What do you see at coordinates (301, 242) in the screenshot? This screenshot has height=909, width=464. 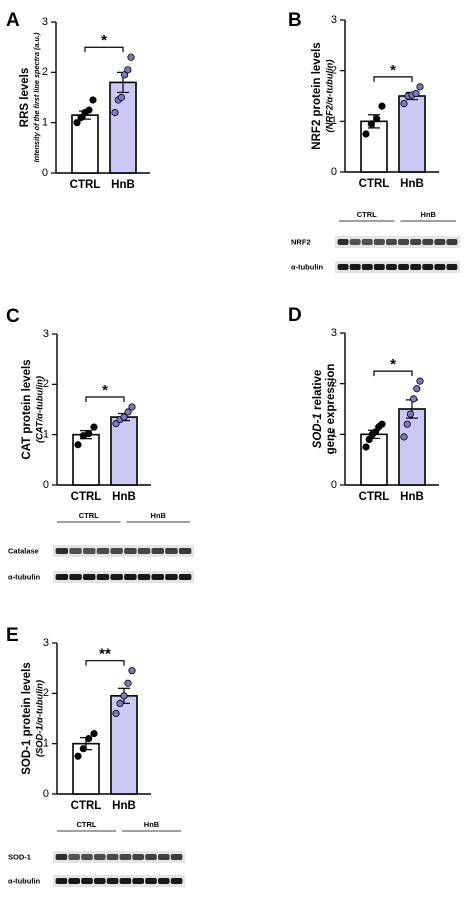 I see `blot-row-label: NRF2` at bounding box center [301, 242].